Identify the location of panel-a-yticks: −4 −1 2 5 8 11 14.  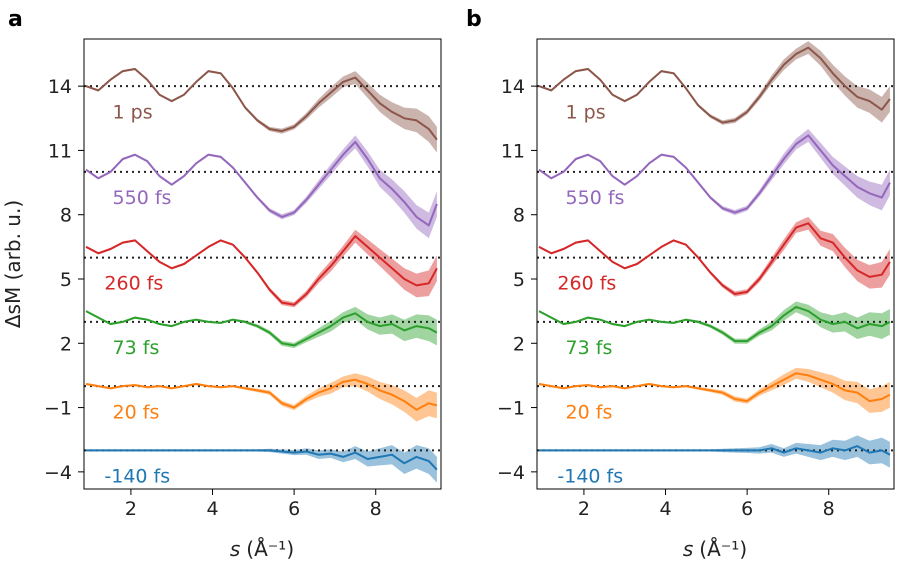
(64, 280).